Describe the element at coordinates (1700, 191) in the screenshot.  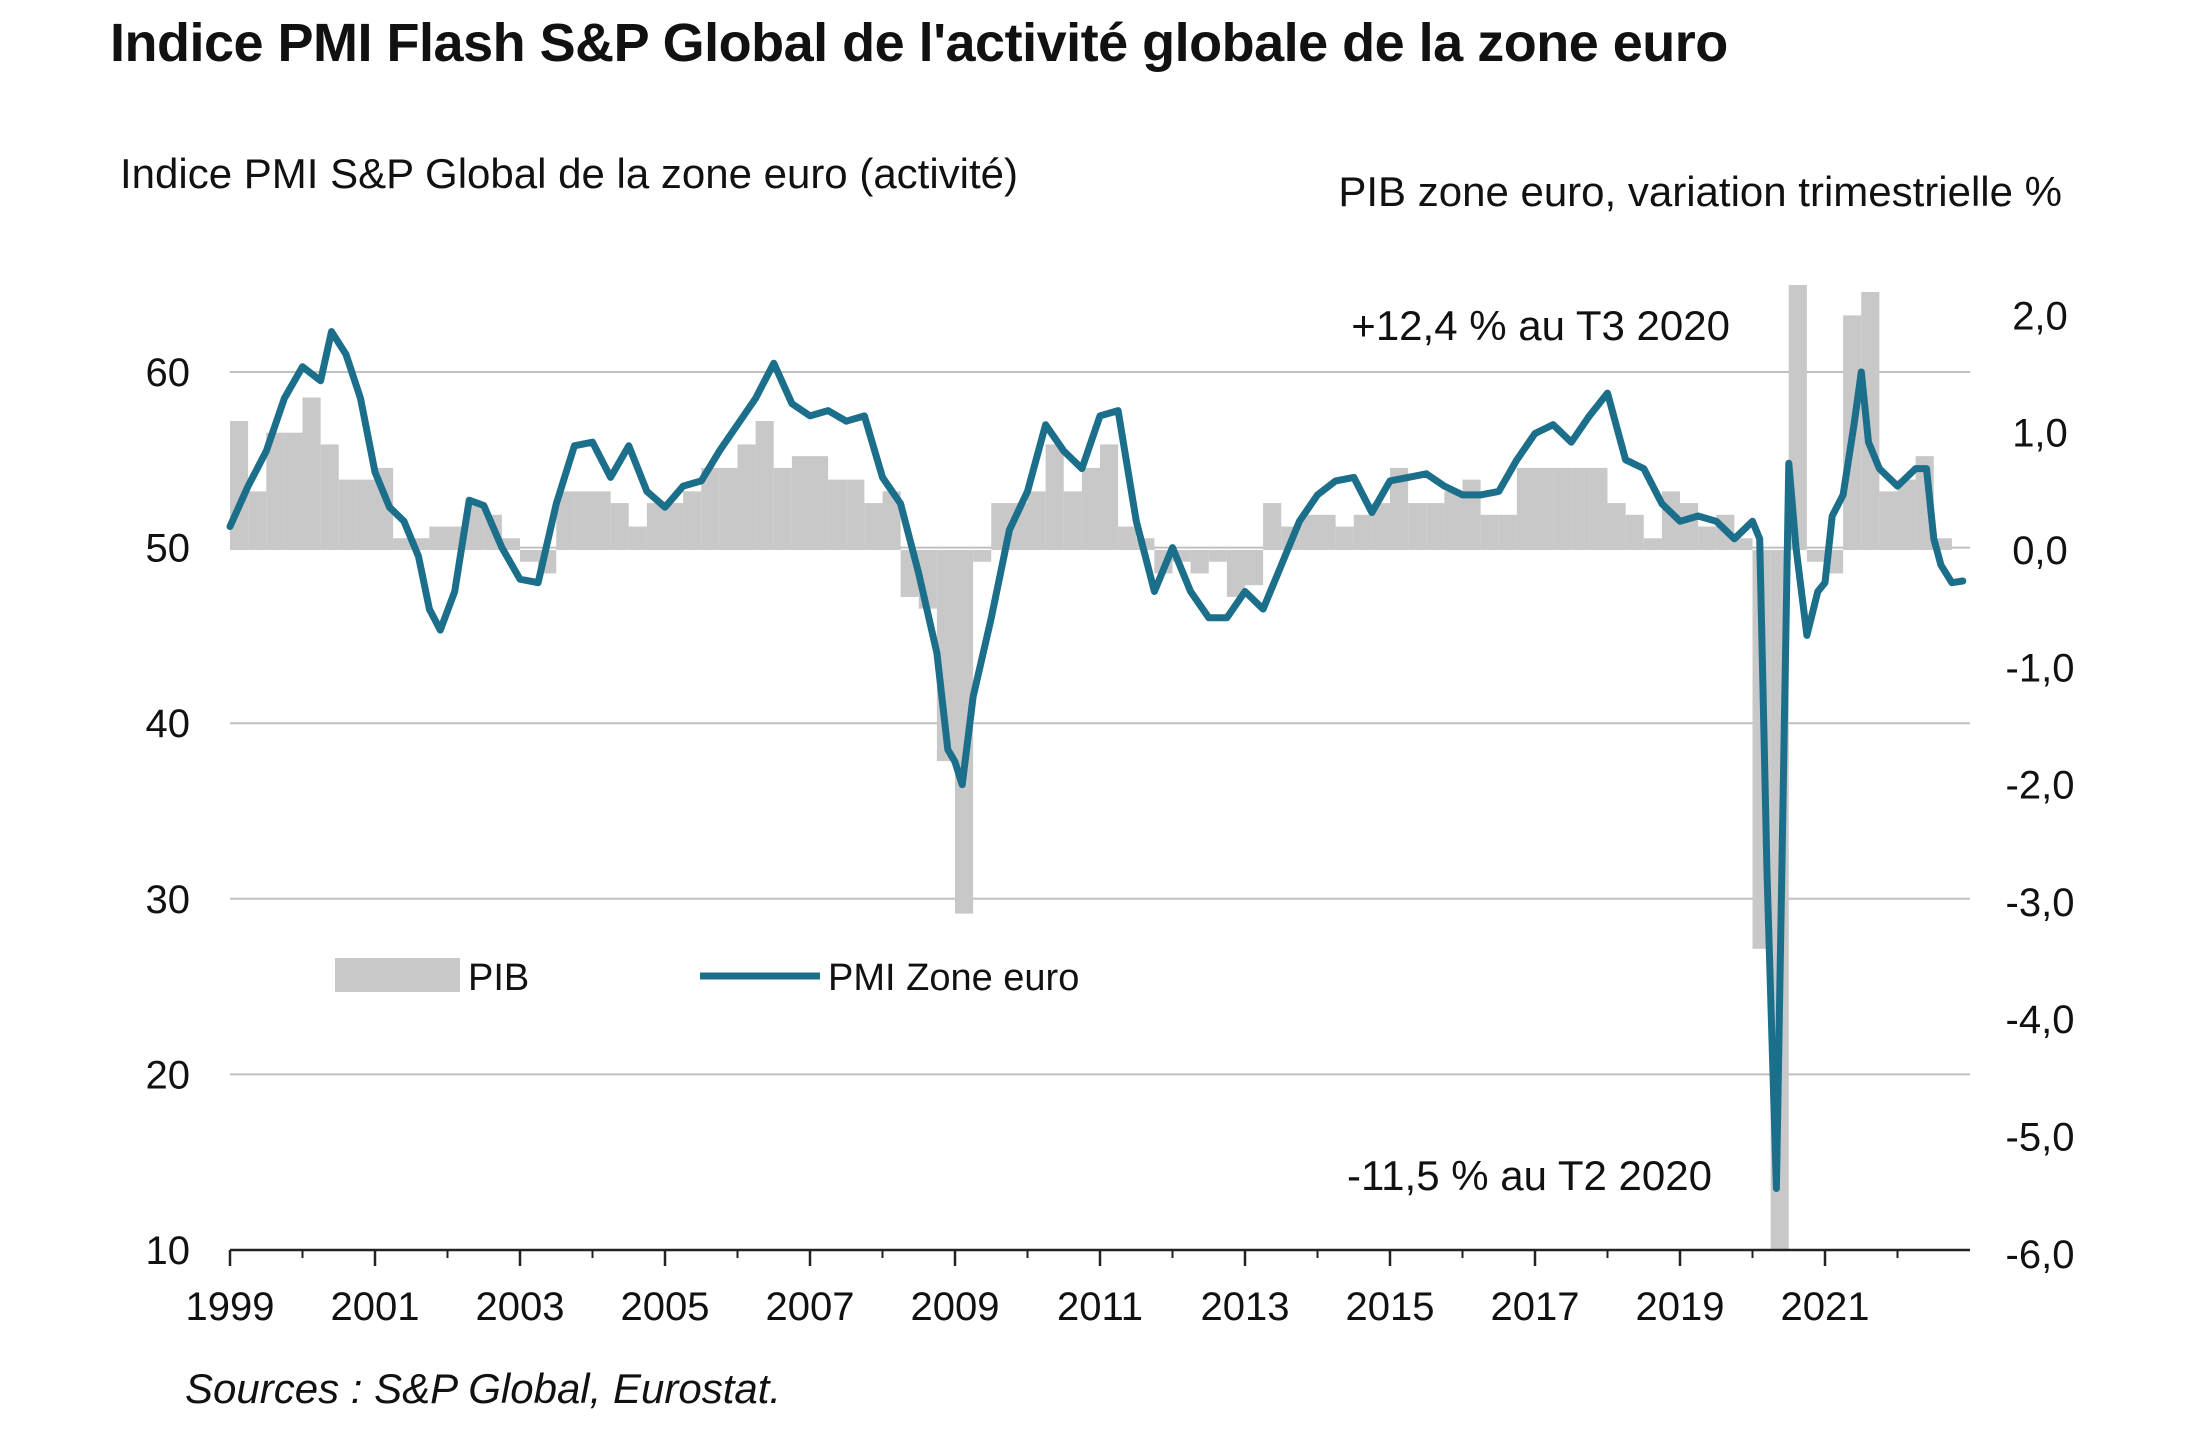
I see `right-axis-title: PIB zone euro, variation trimestrielle %` at that location.